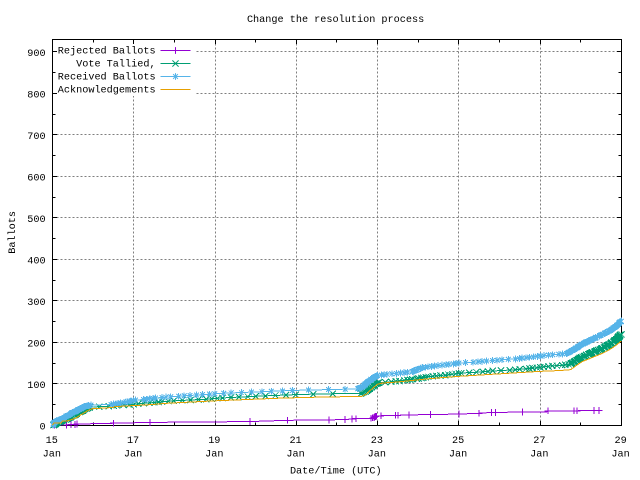  I want to click on svg-text: 21, so click(295, 441).